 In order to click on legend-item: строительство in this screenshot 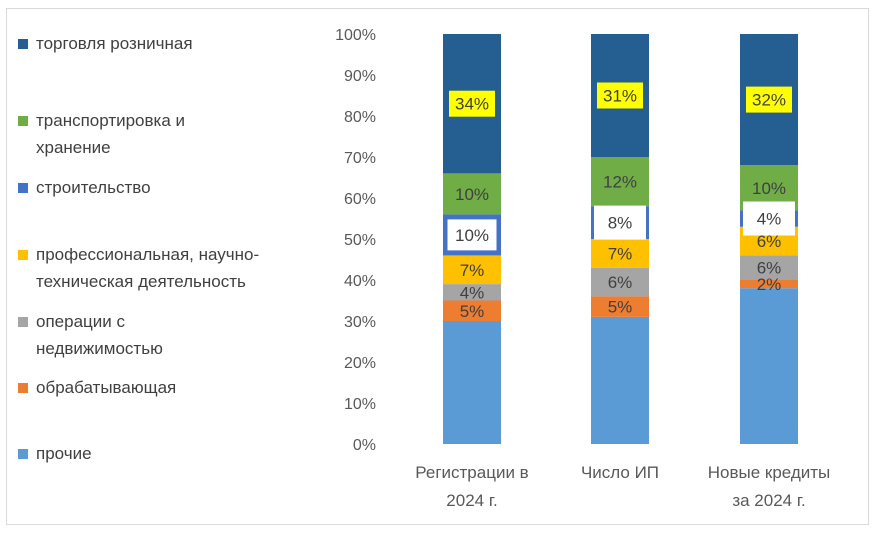, I will do `click(84, 187)`.